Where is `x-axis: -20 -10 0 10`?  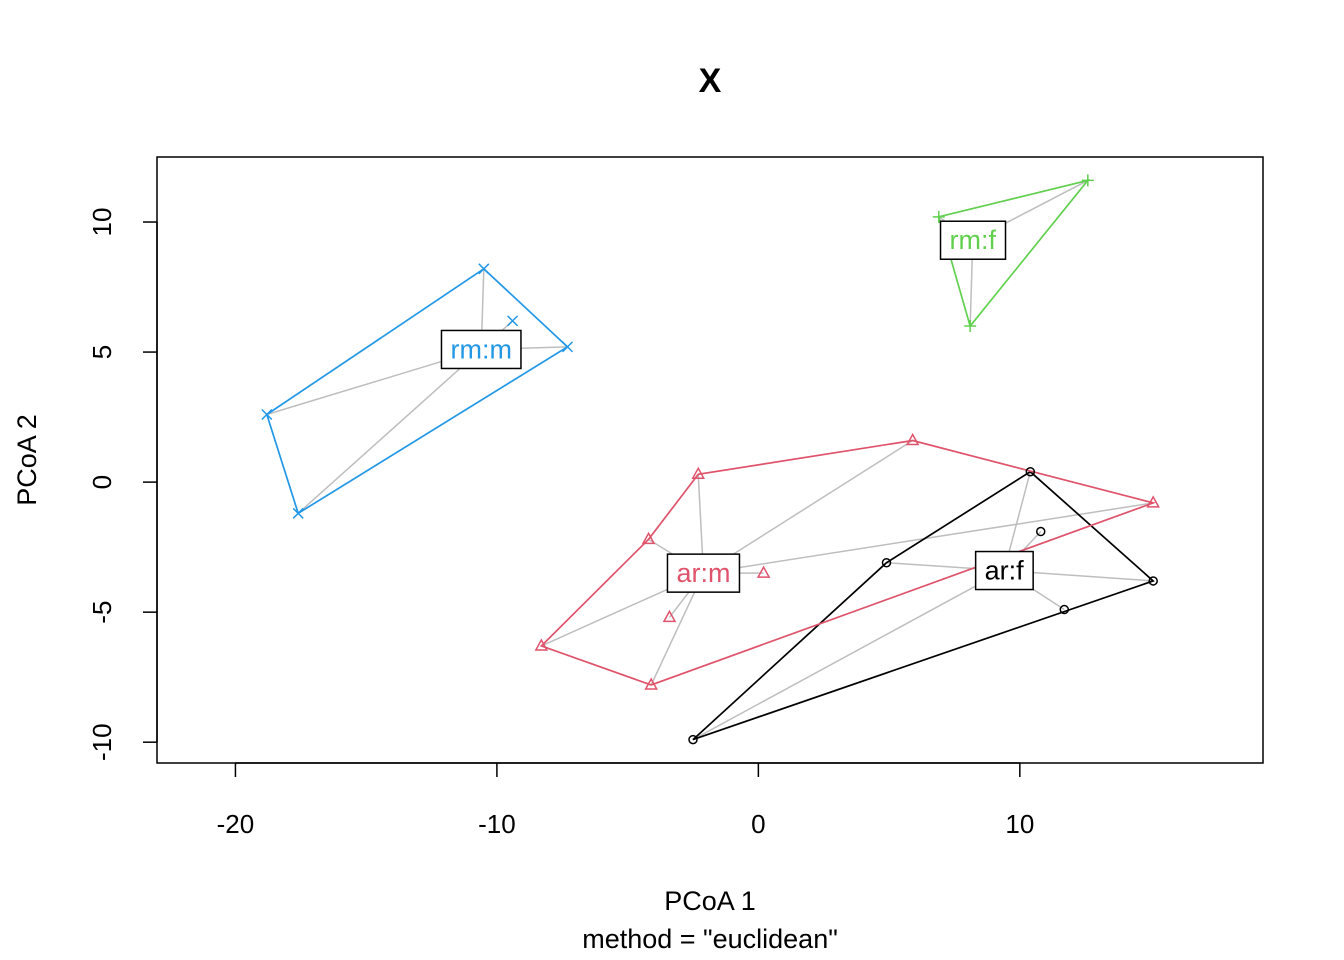
x-axis: -20 -10 0 10 is located at coordinates (625, 800).